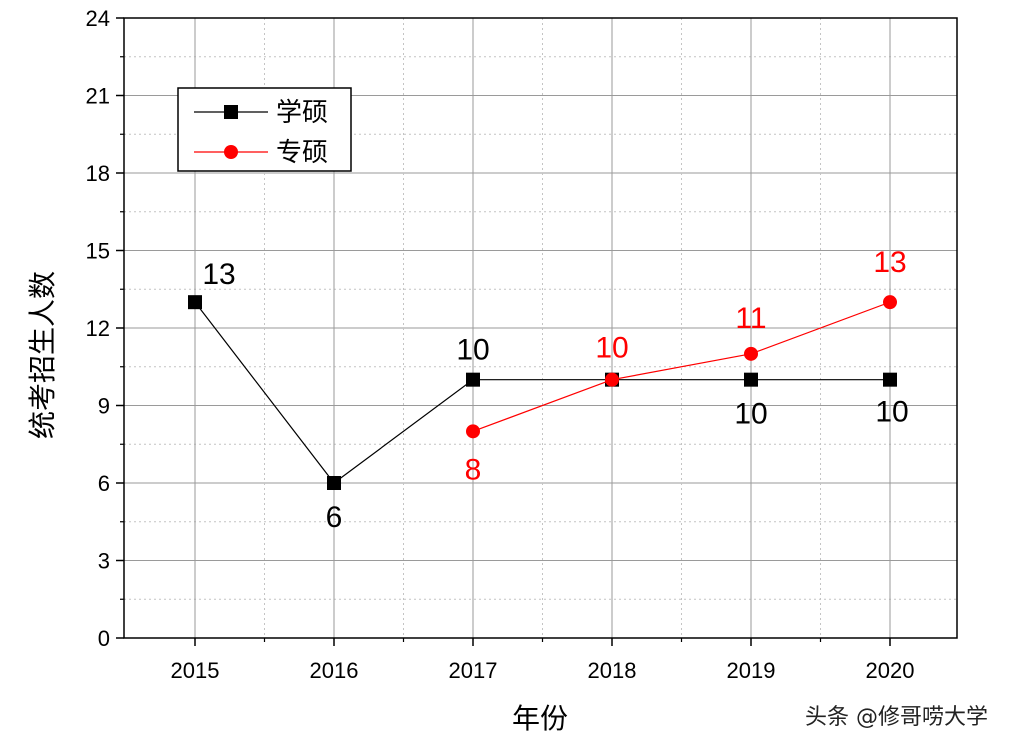 The width and height of the screenshot is (1009, 750). I want to click on x-tick-label: 2019, so click(751, 670).